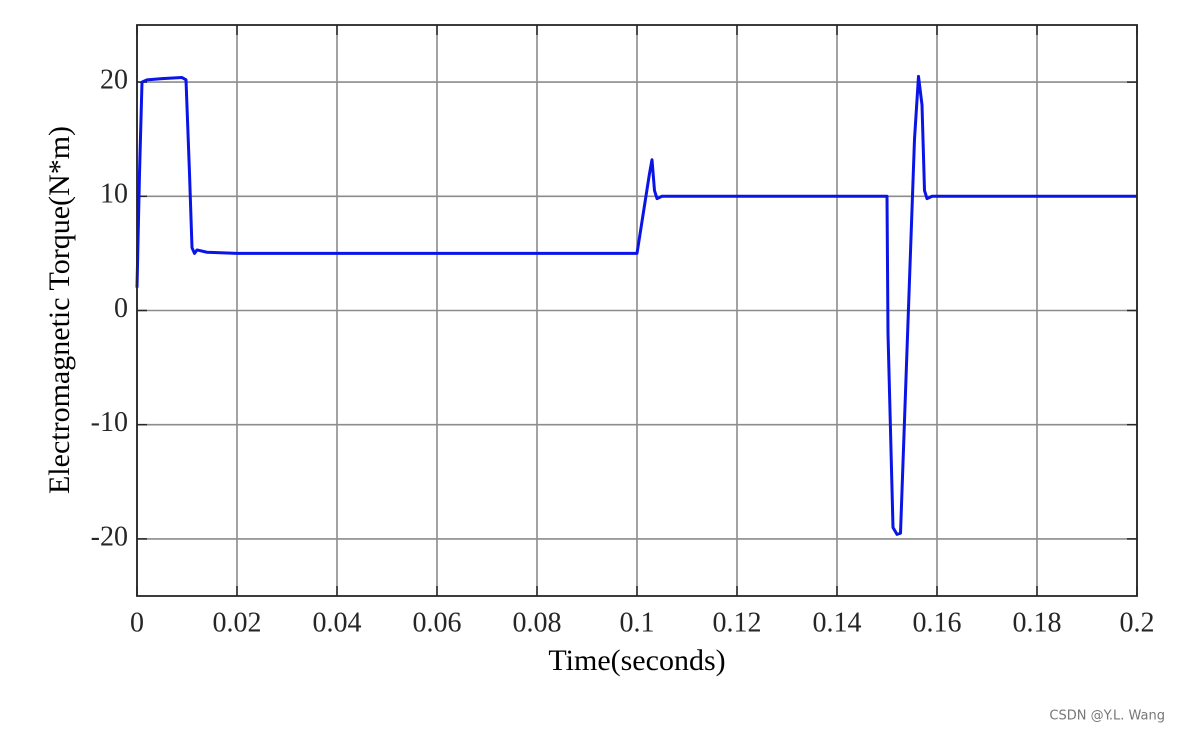  I want to click on x-tick-label: 0.04, so click(337, 622).